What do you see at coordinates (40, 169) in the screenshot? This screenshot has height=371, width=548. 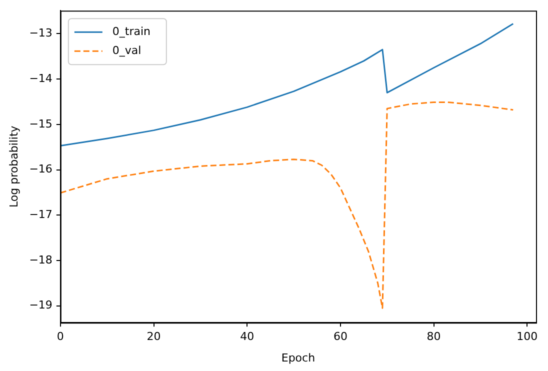 I see `y-tick-label: −16` at bounding box center [40, 169].